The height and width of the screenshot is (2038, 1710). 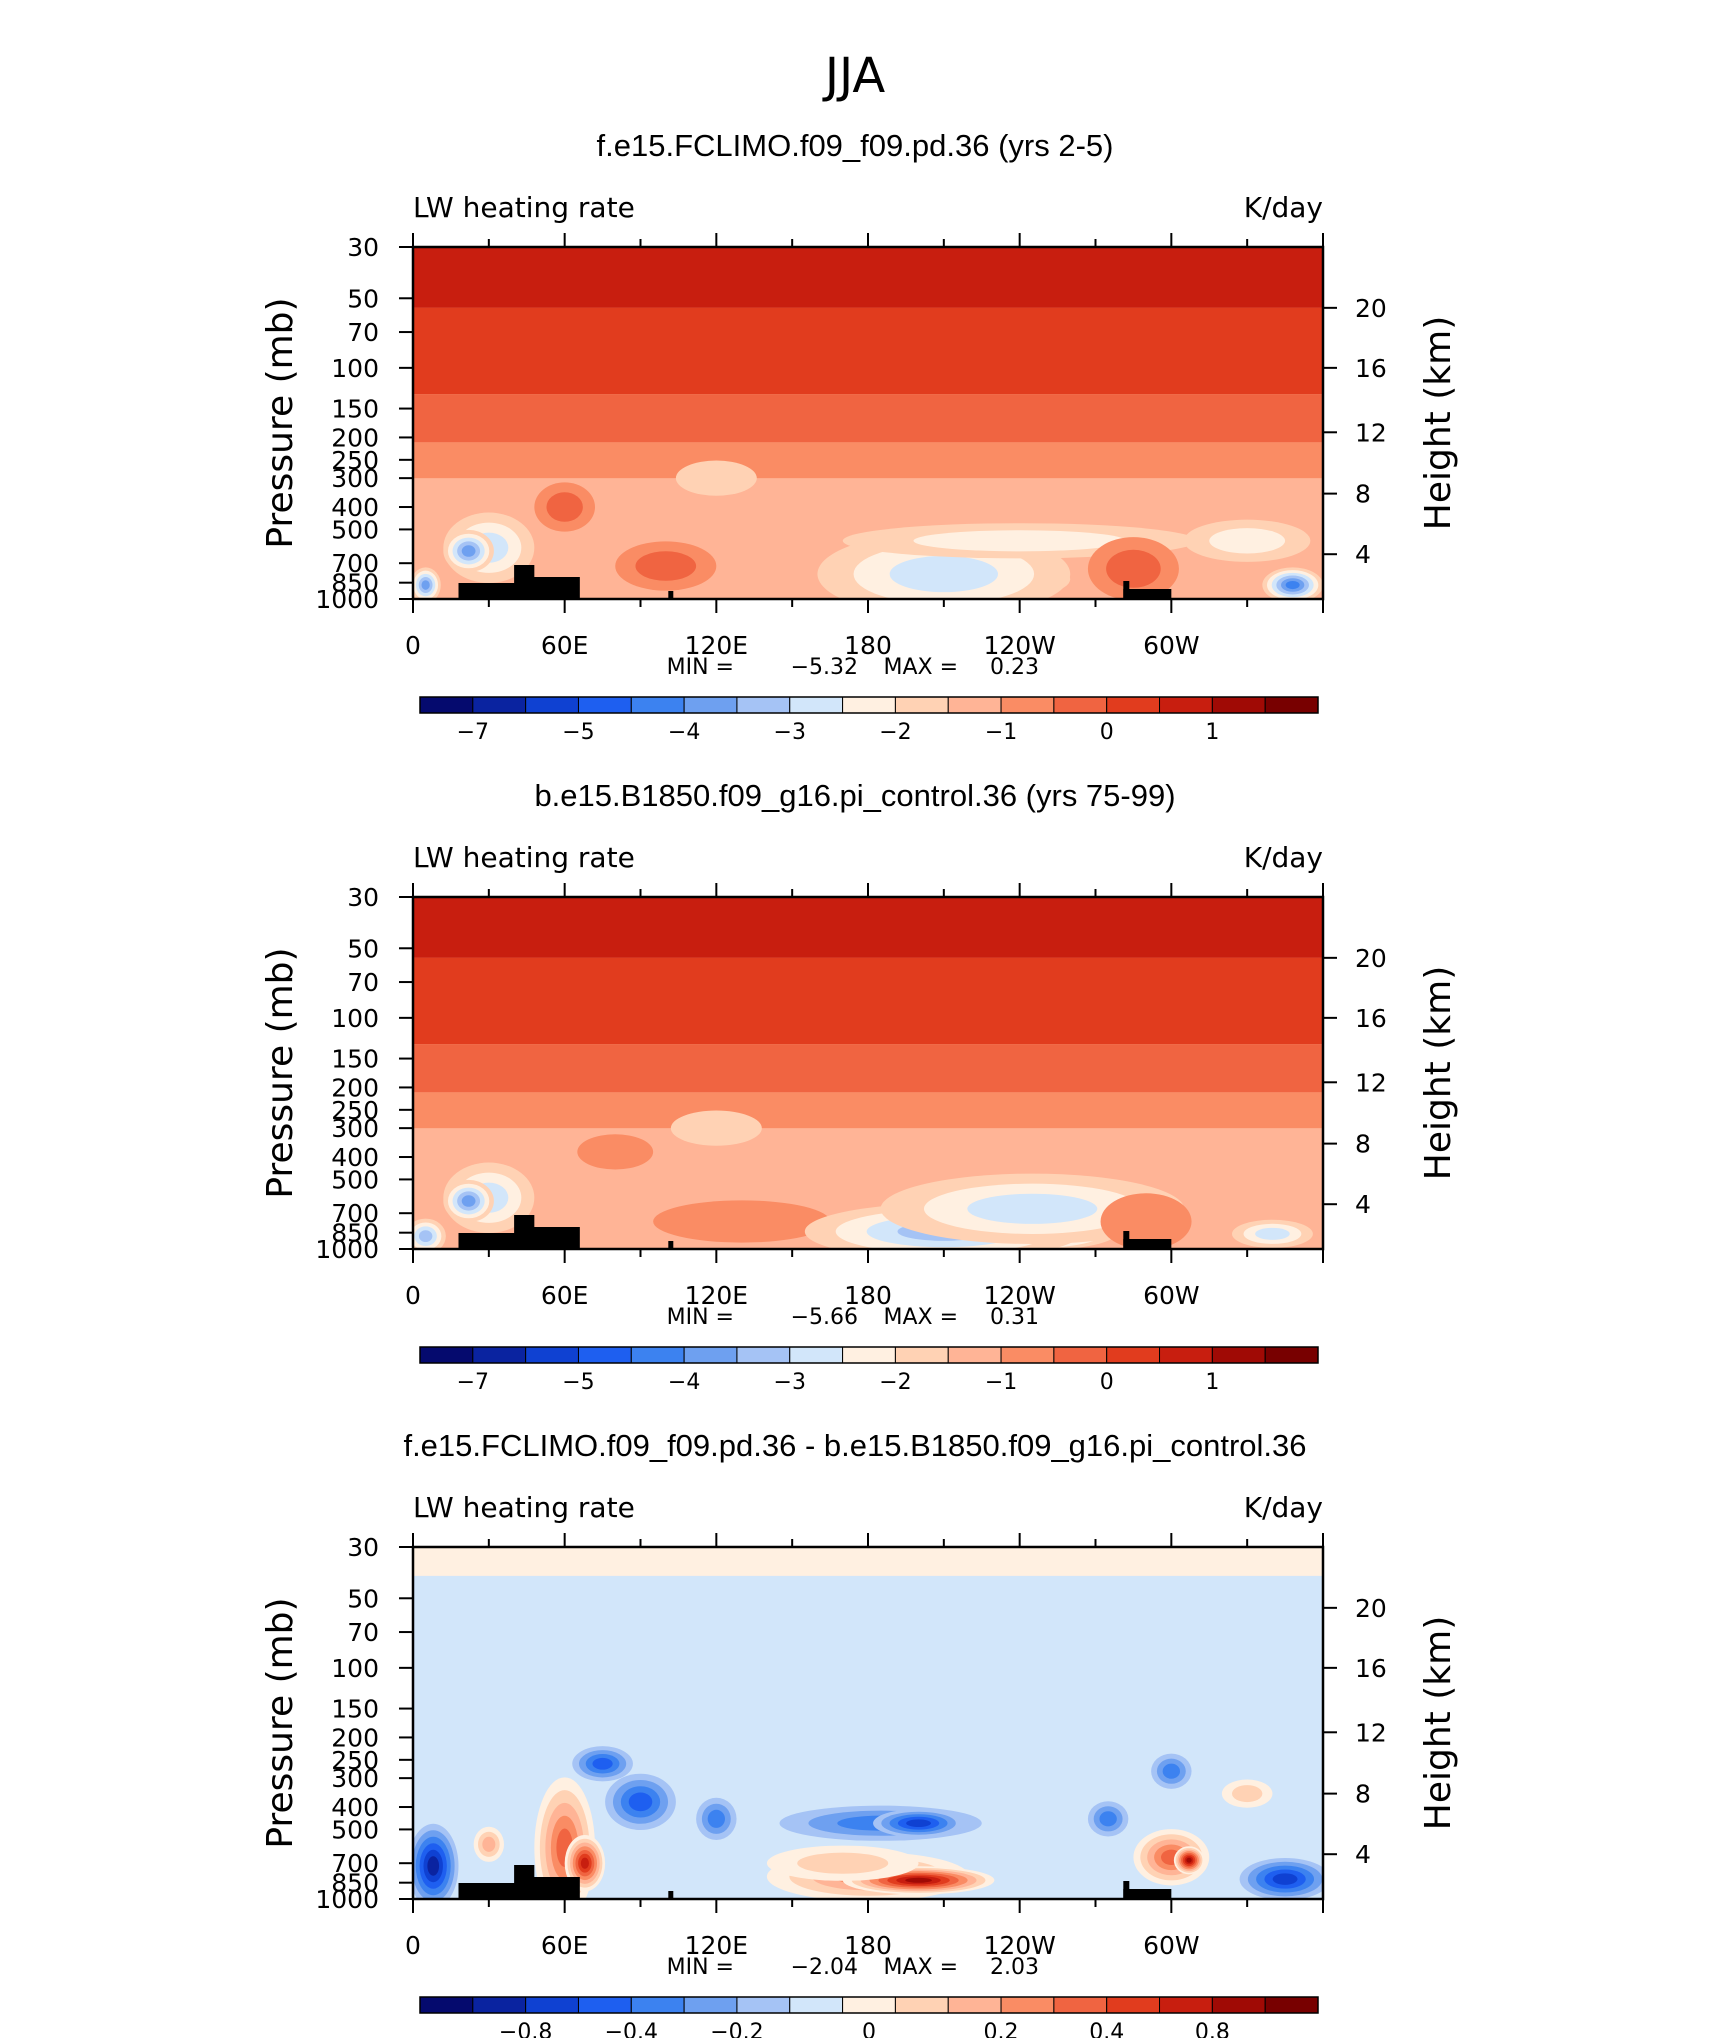 I want to click on height-axis-label: Height (km), so click(x=1438, y=1723).